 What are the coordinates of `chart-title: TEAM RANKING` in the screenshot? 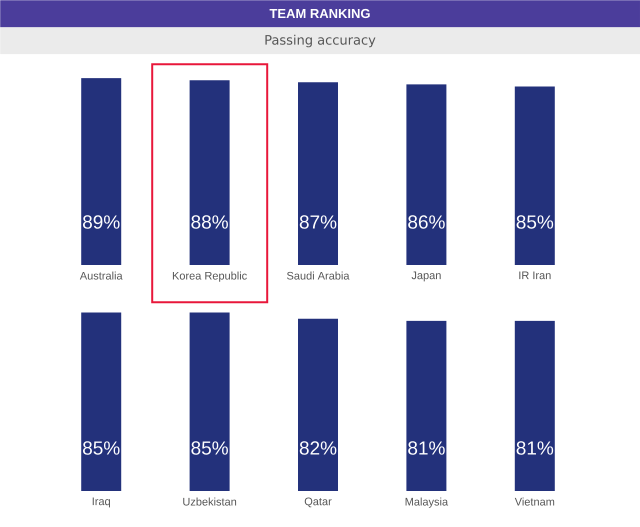 It's located at (320, 13).